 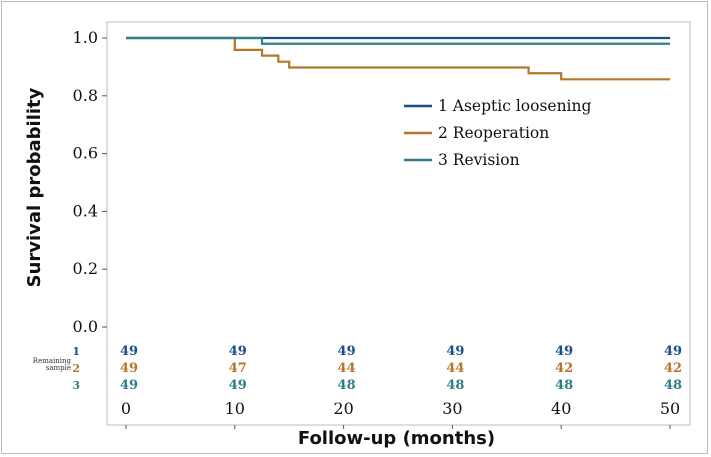 What do you see at coordinates (85, 95) in the screenshot?
I see `y-tick-label: 0.8` at bounding box center [85, 95].